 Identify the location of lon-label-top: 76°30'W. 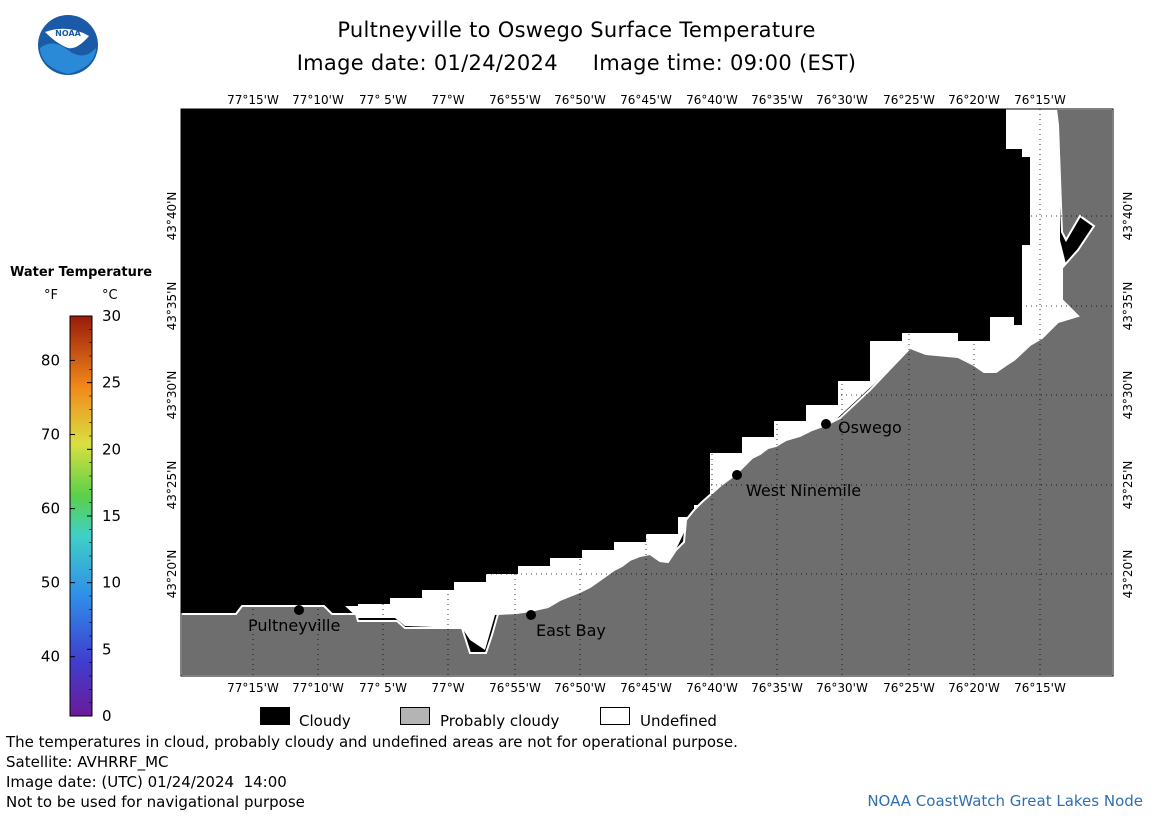
(842, 100).